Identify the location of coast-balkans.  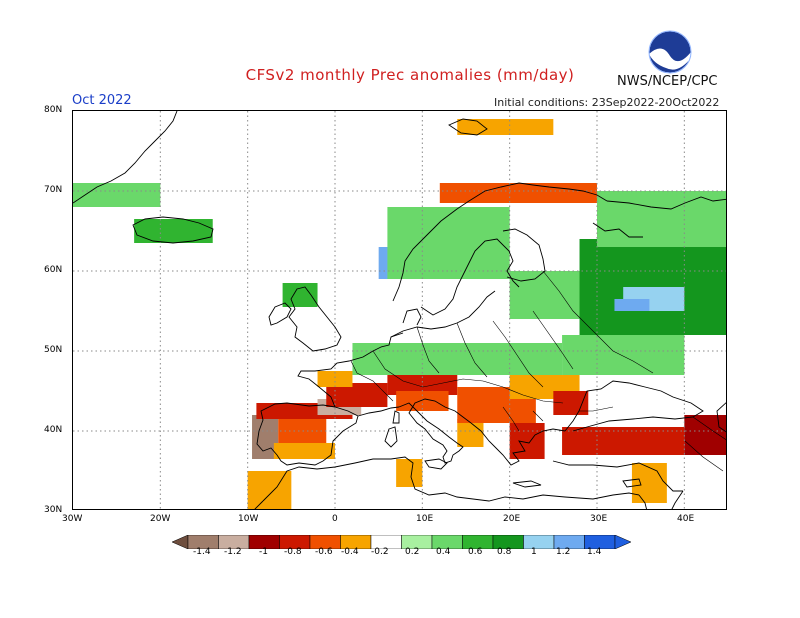
(518, 444).